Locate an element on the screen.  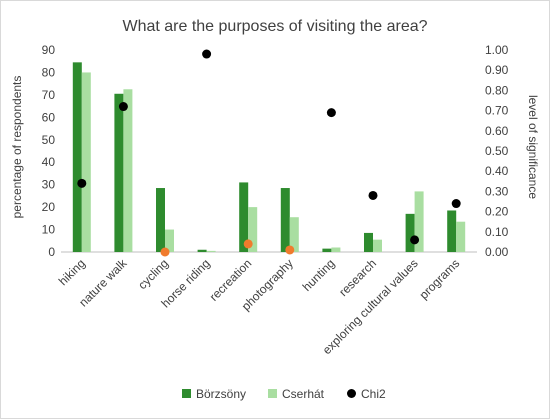
chart-legend: Börzsöny Cserhát Chi2 is located at coordinates (284, 394).